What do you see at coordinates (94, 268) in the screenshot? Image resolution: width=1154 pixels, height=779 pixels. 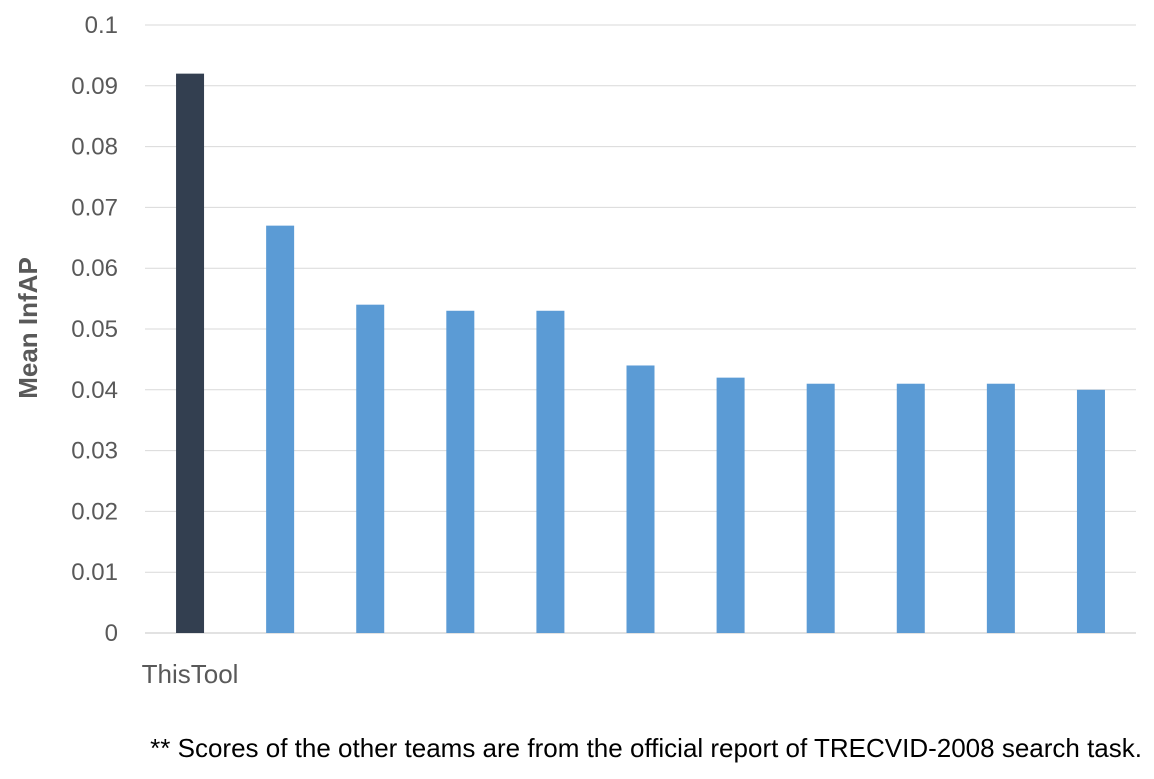 I see `y-tick-label: 0.06` at bounding box center [94, 268].